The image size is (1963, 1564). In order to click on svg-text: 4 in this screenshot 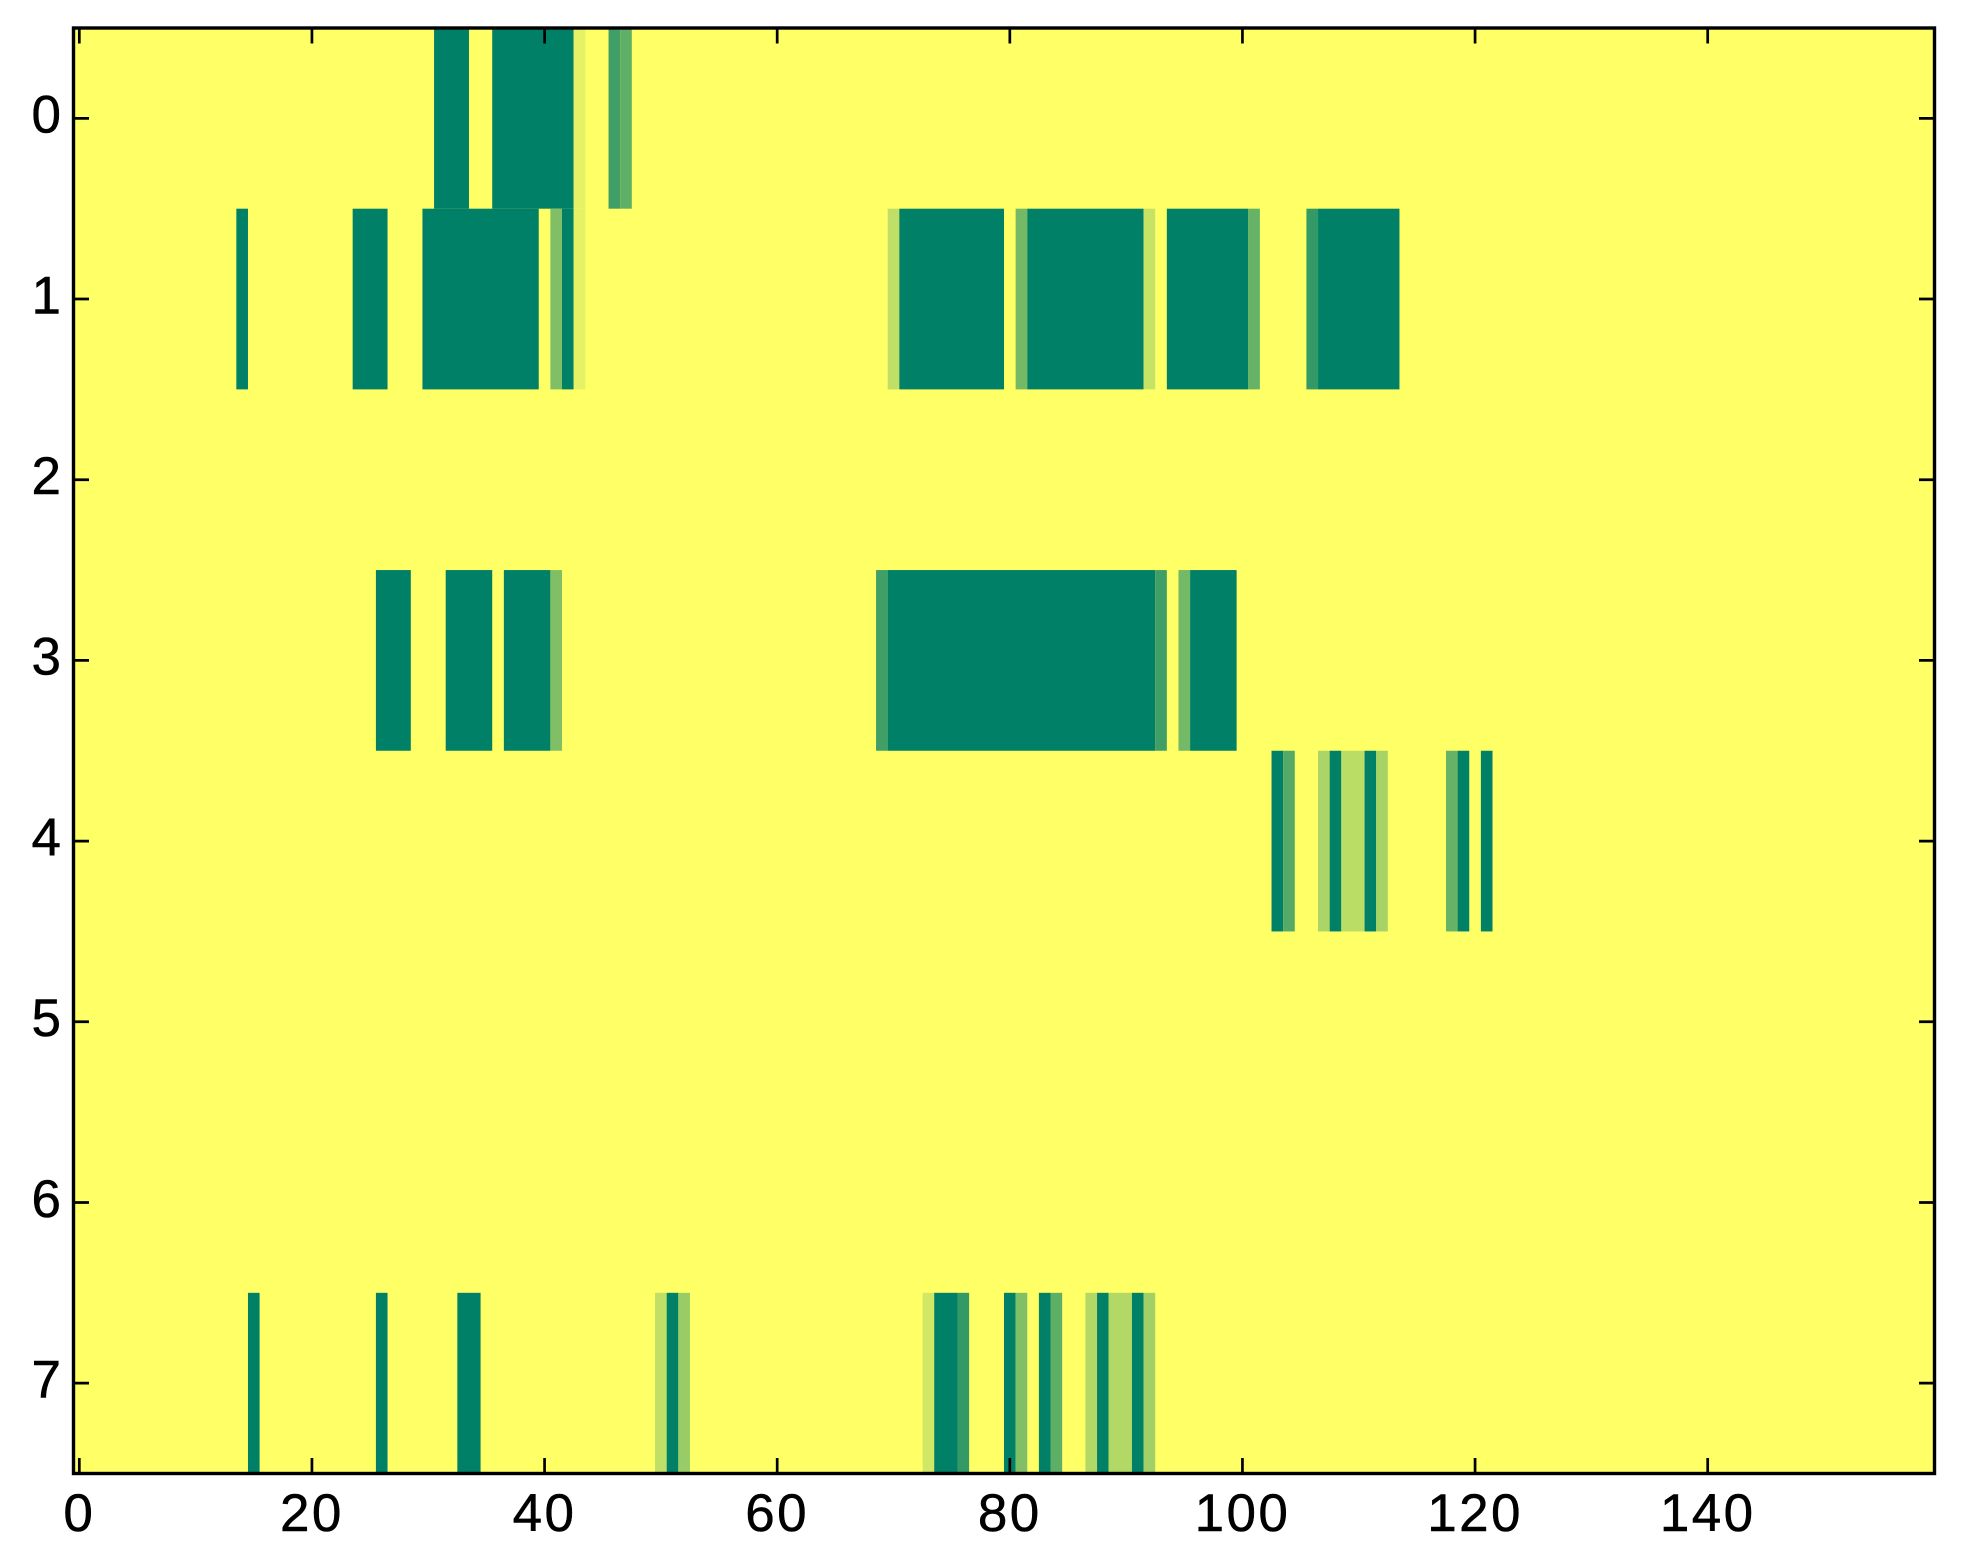, I will do `click(46, 837)`.